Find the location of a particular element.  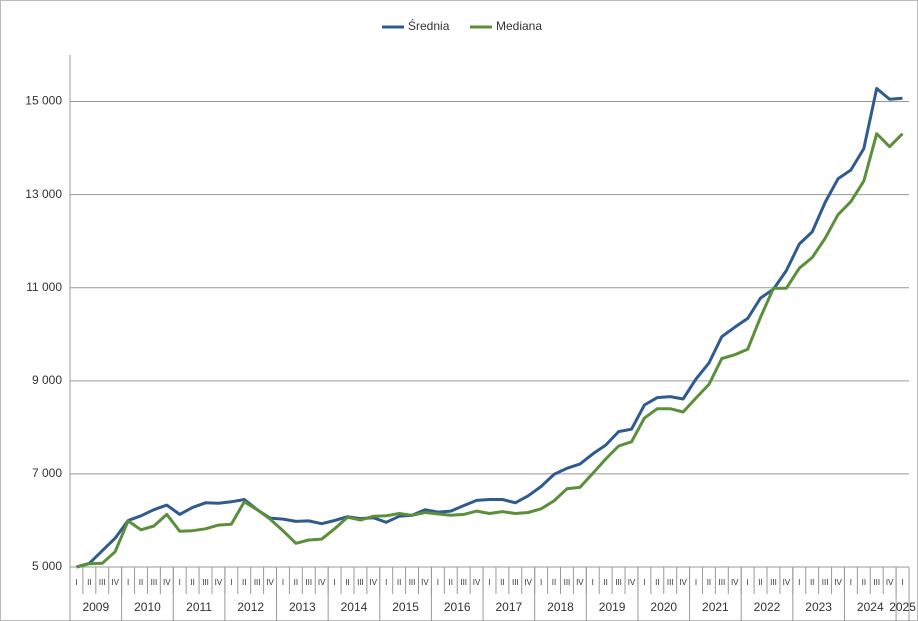

year-label: 2012 is located at coordinates (250, 607).